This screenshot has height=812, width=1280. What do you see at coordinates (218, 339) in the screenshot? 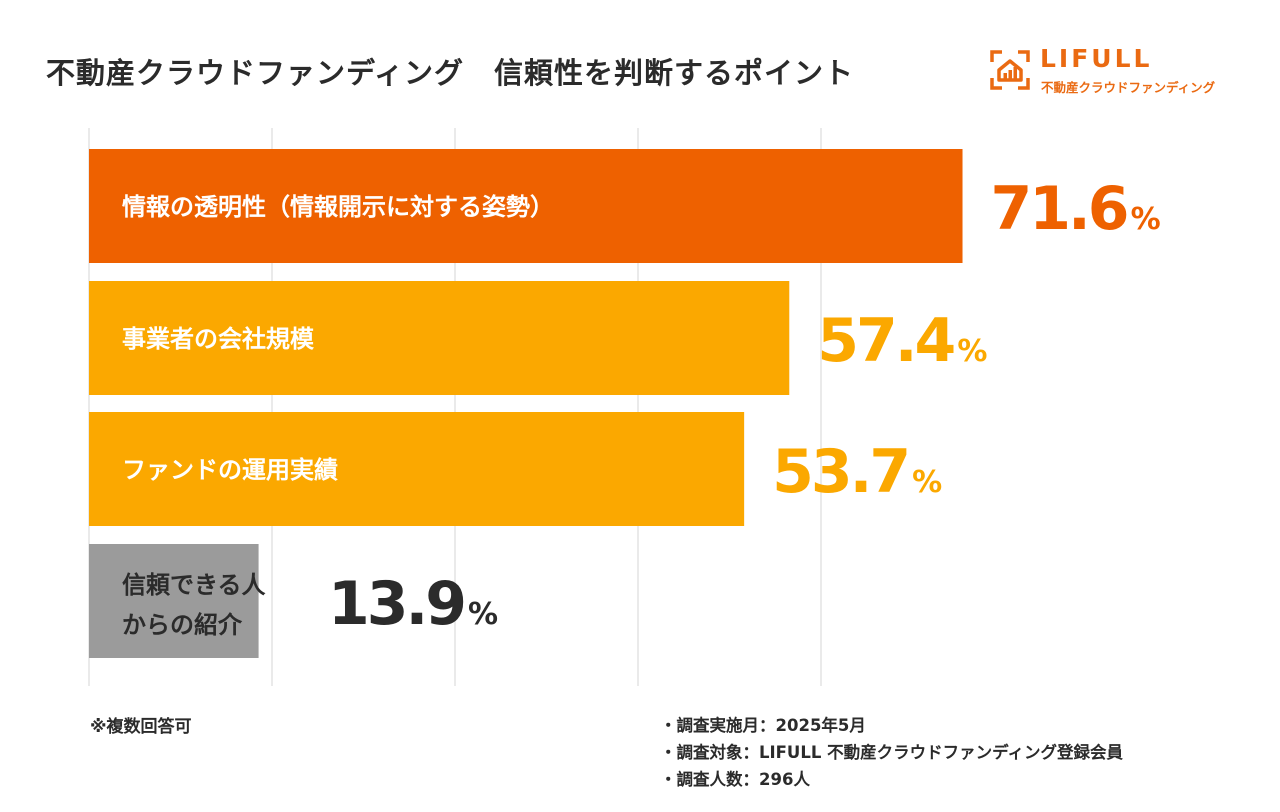
I see `category-label: 事業者の会社規模` at bounding box center [218, 339].